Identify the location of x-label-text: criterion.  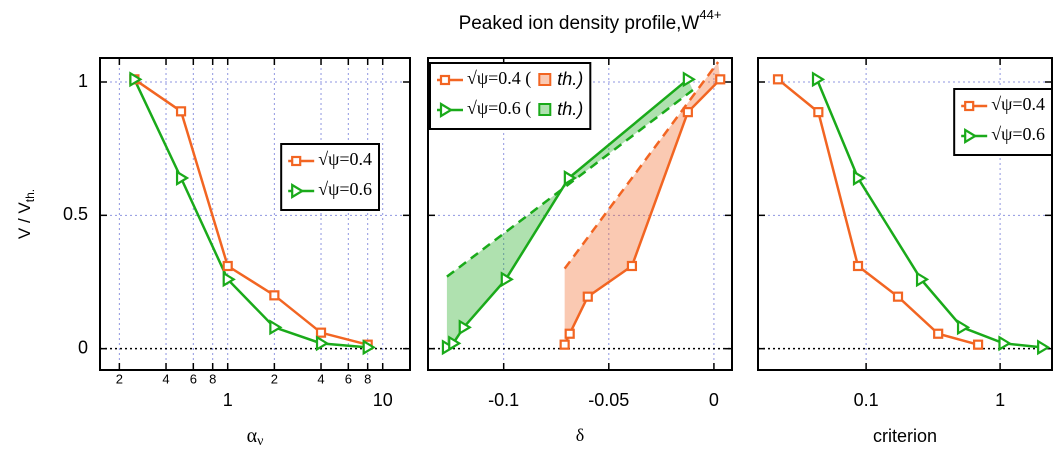
(905, 436).